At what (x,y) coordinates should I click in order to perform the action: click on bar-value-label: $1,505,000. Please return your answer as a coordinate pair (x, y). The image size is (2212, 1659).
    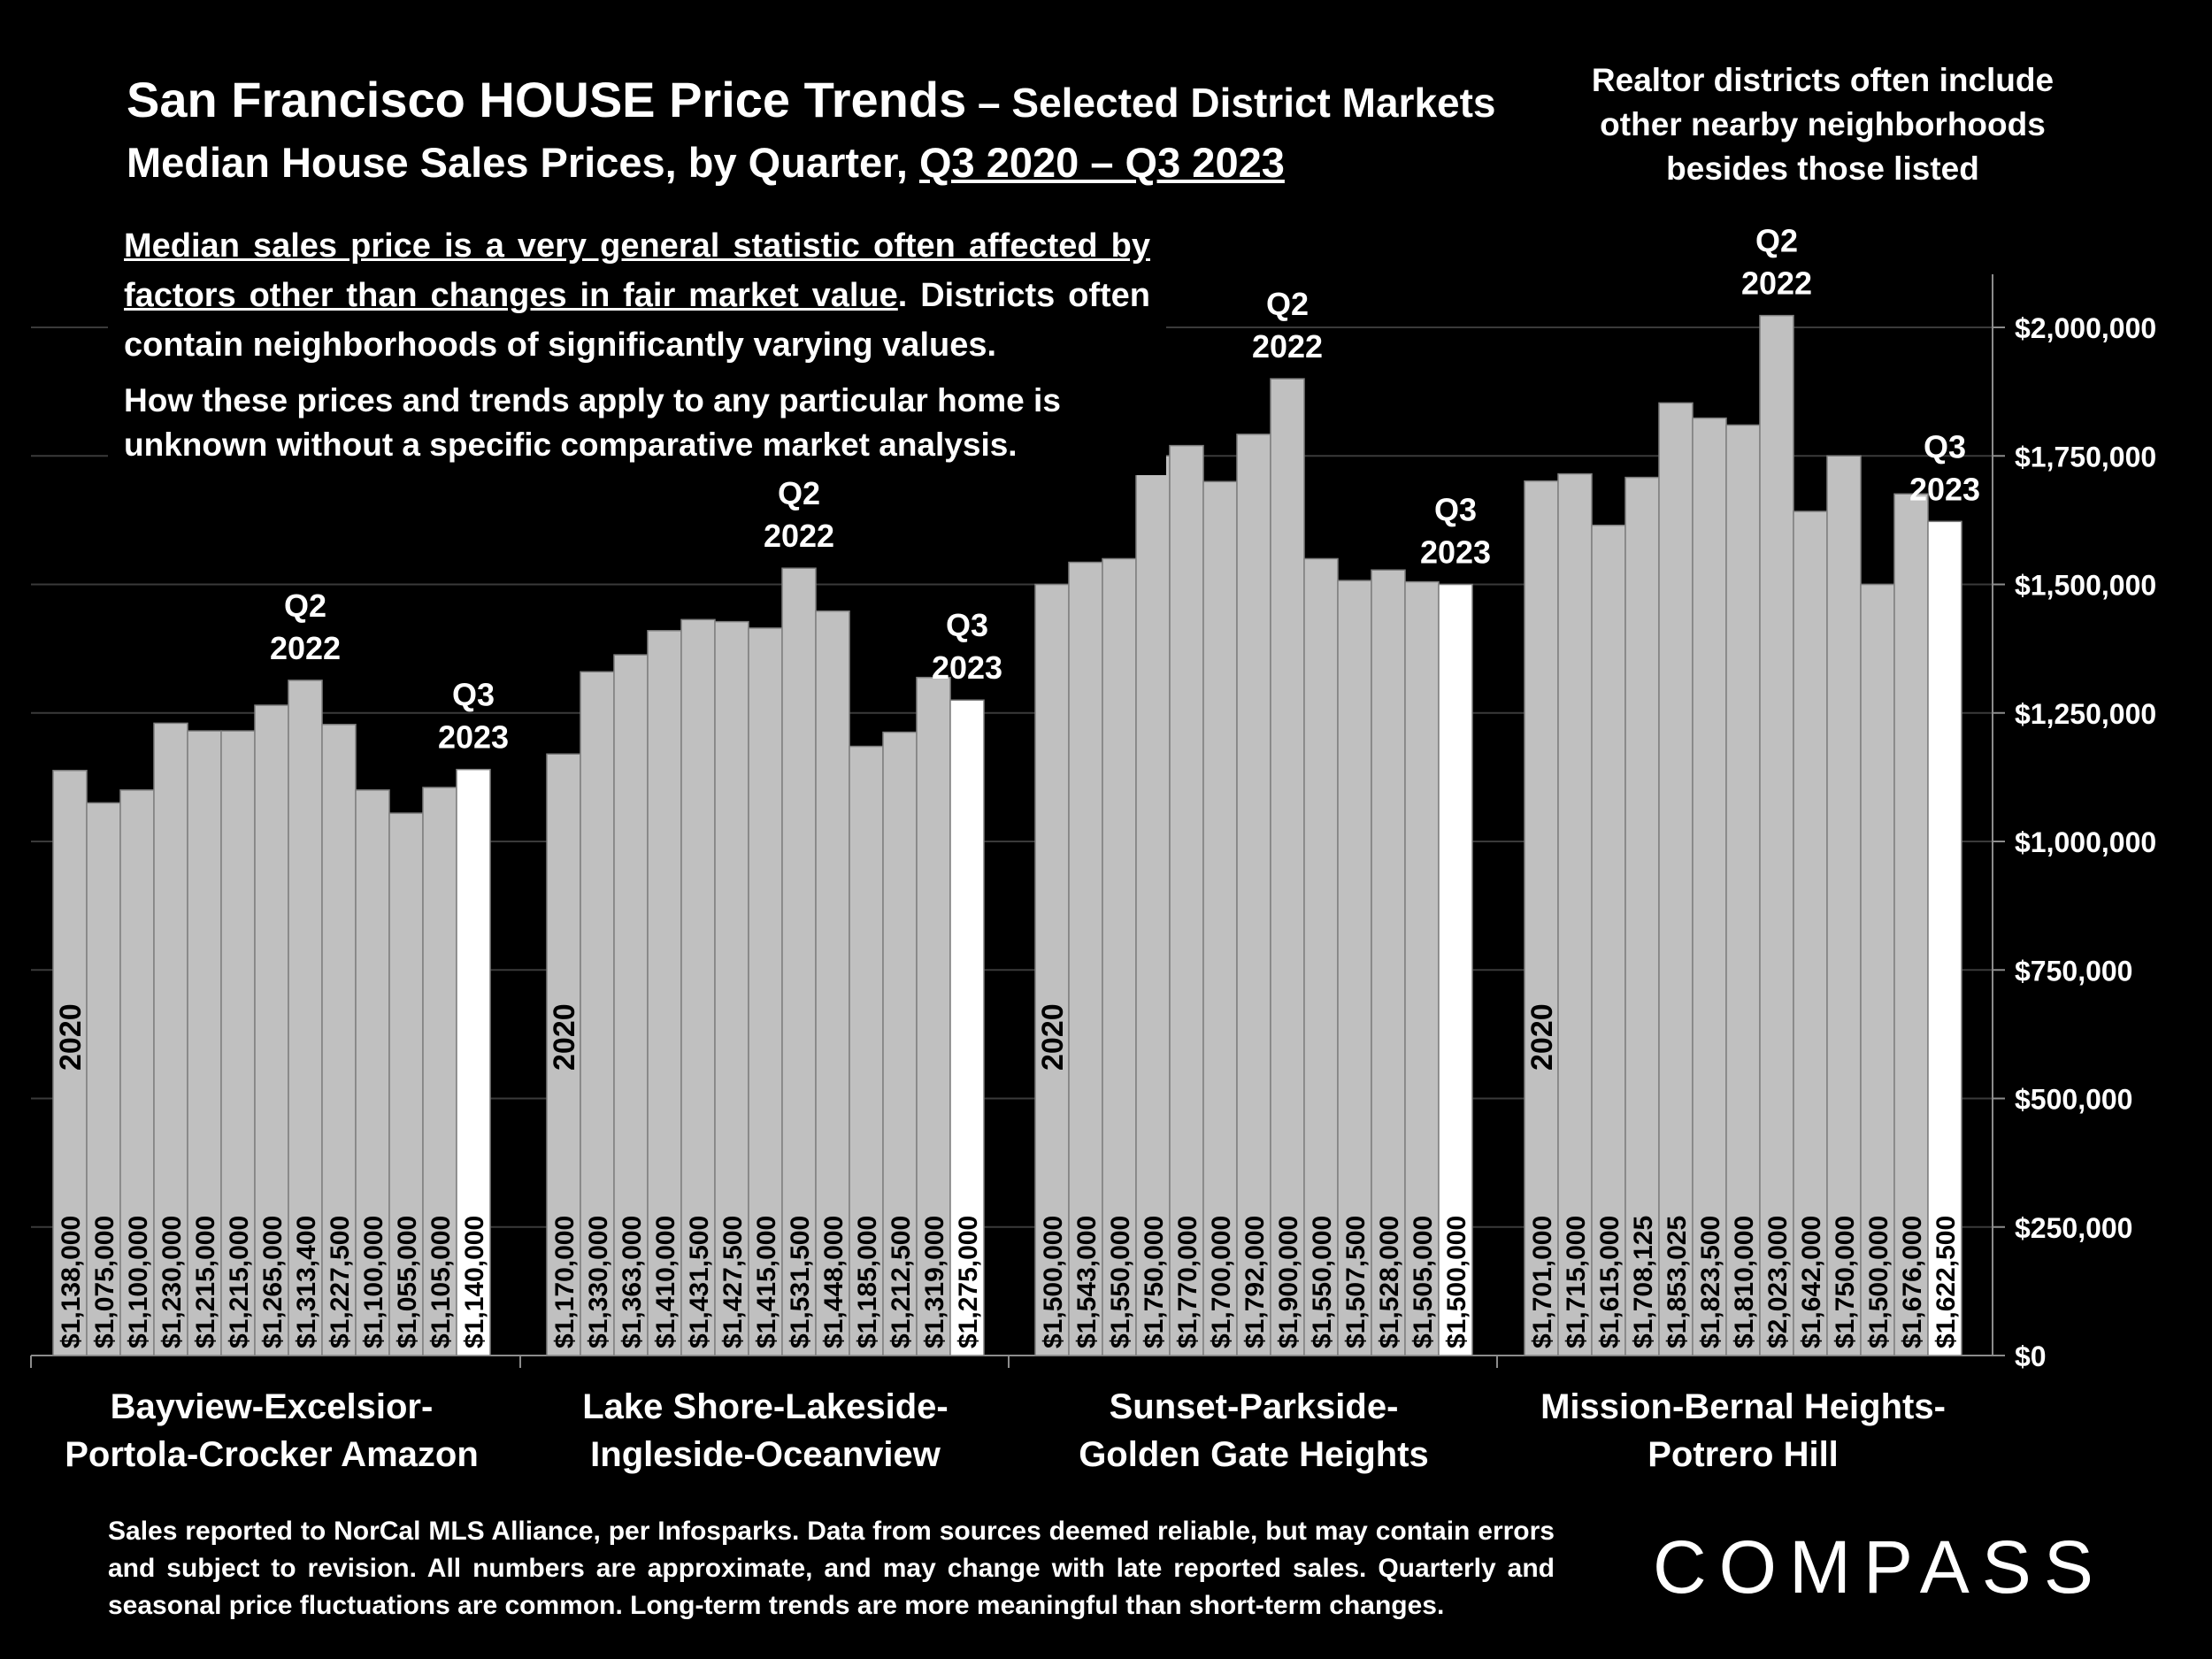
    Looking at the image, I should click on (1423, 1282).